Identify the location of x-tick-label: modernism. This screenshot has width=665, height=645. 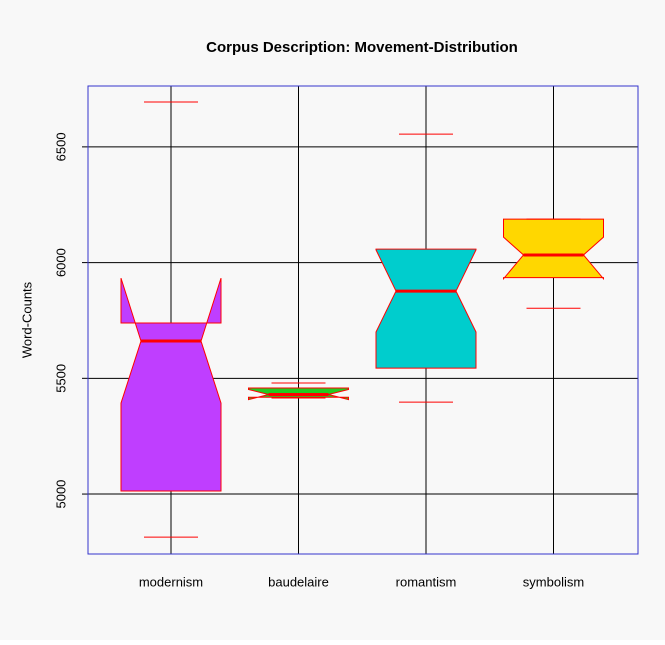
(171, 581).